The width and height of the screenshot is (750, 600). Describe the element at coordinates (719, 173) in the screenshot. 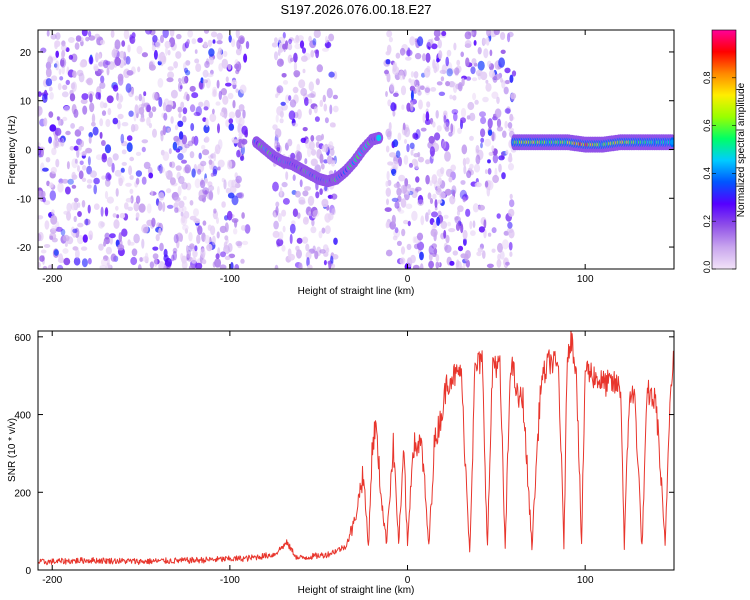

I see `colorbar-axis: 0.0 0.2 0.4 0.6 0.8` at that location.